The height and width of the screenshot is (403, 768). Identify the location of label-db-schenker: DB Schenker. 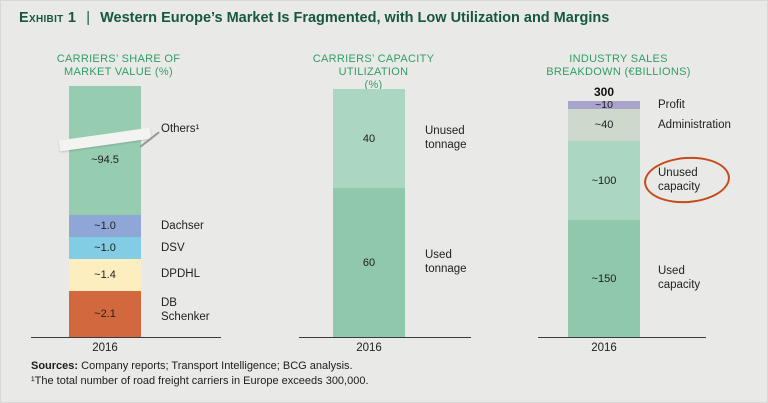
(185, 310).